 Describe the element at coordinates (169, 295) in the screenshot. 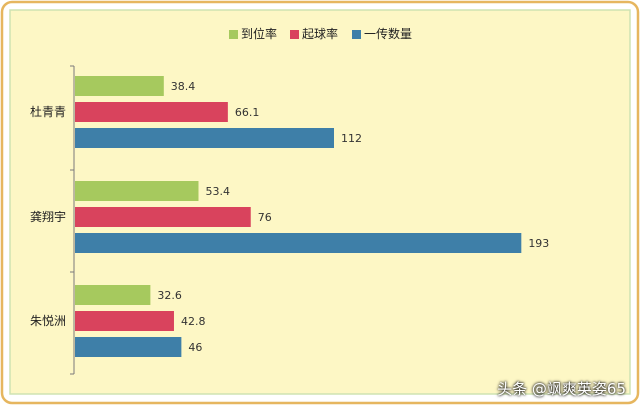

I see `data-label: 32.6` at that location.